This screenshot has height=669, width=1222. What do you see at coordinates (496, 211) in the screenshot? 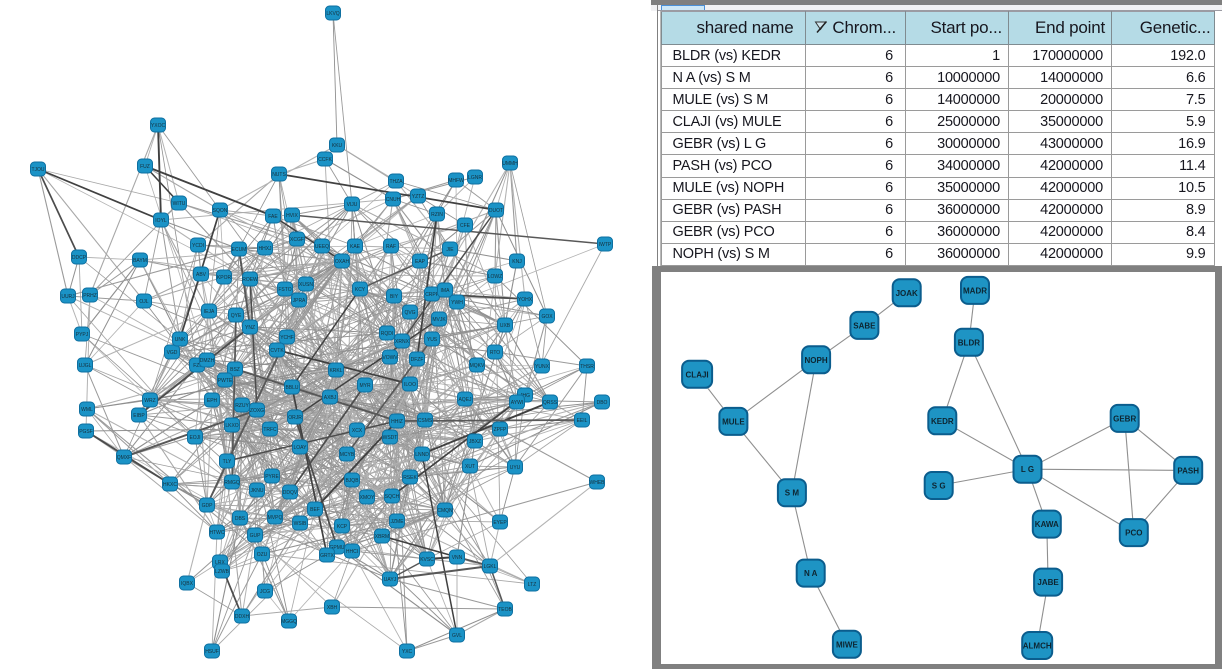
I see `svg-text: DUOT` at bounding box center [496, 211].